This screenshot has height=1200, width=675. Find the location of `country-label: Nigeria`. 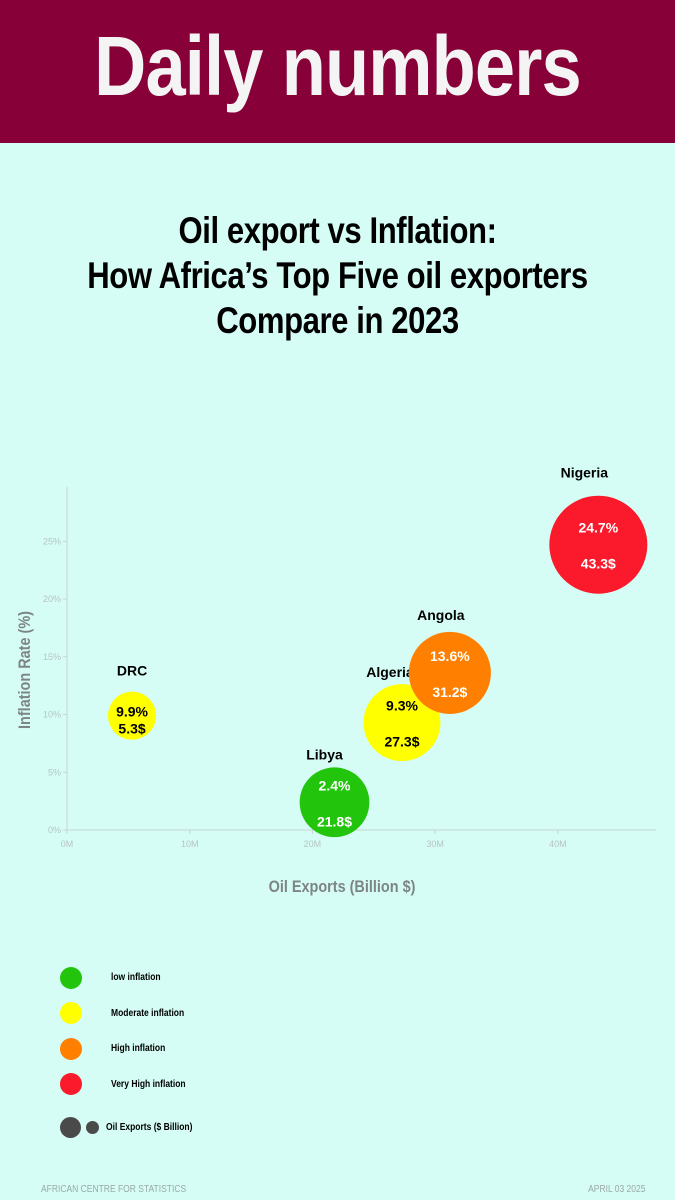

country-label: Nigeria is located at coordinates (585, 473).